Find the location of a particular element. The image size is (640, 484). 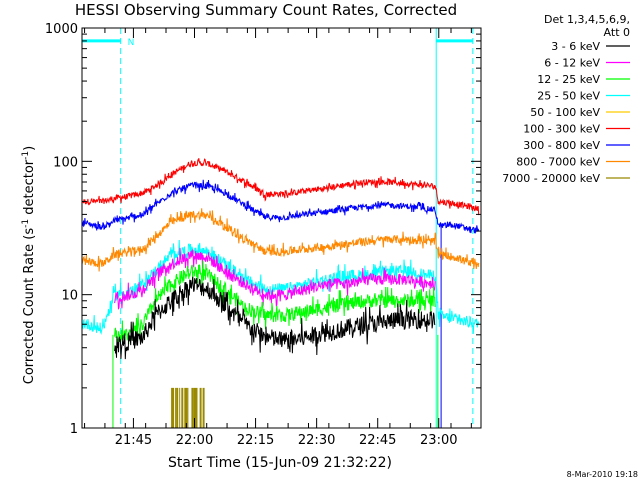

series-12-25-kevkev is located at coordinates (275, 302).